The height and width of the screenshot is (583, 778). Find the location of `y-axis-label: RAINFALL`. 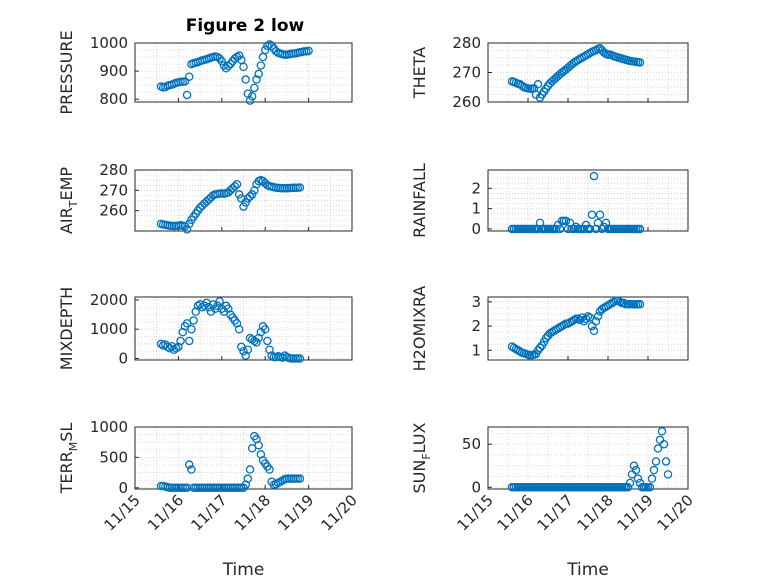

y-axis-label: RAINFALL is located at coordinates (419, 200).